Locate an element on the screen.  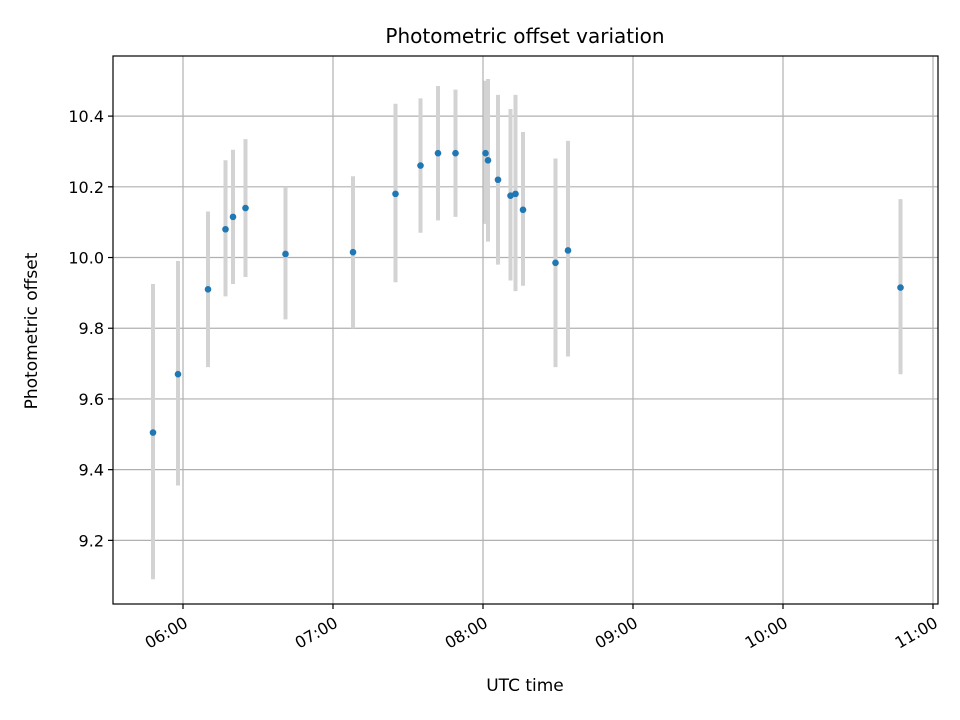
x-axis-title: UTC time is located at coordinates (525, 686).